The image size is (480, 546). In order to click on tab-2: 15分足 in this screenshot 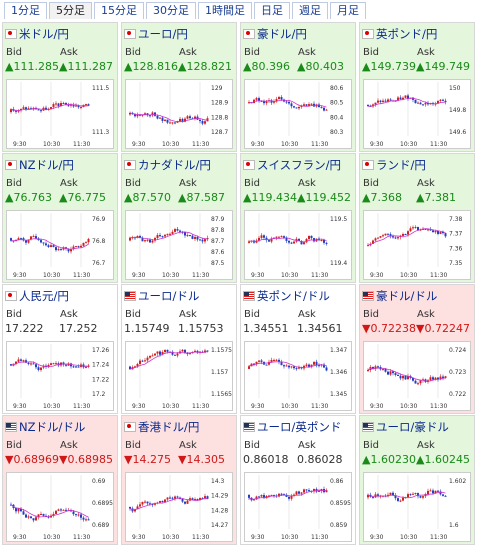, I will do `click(119, 10)`.